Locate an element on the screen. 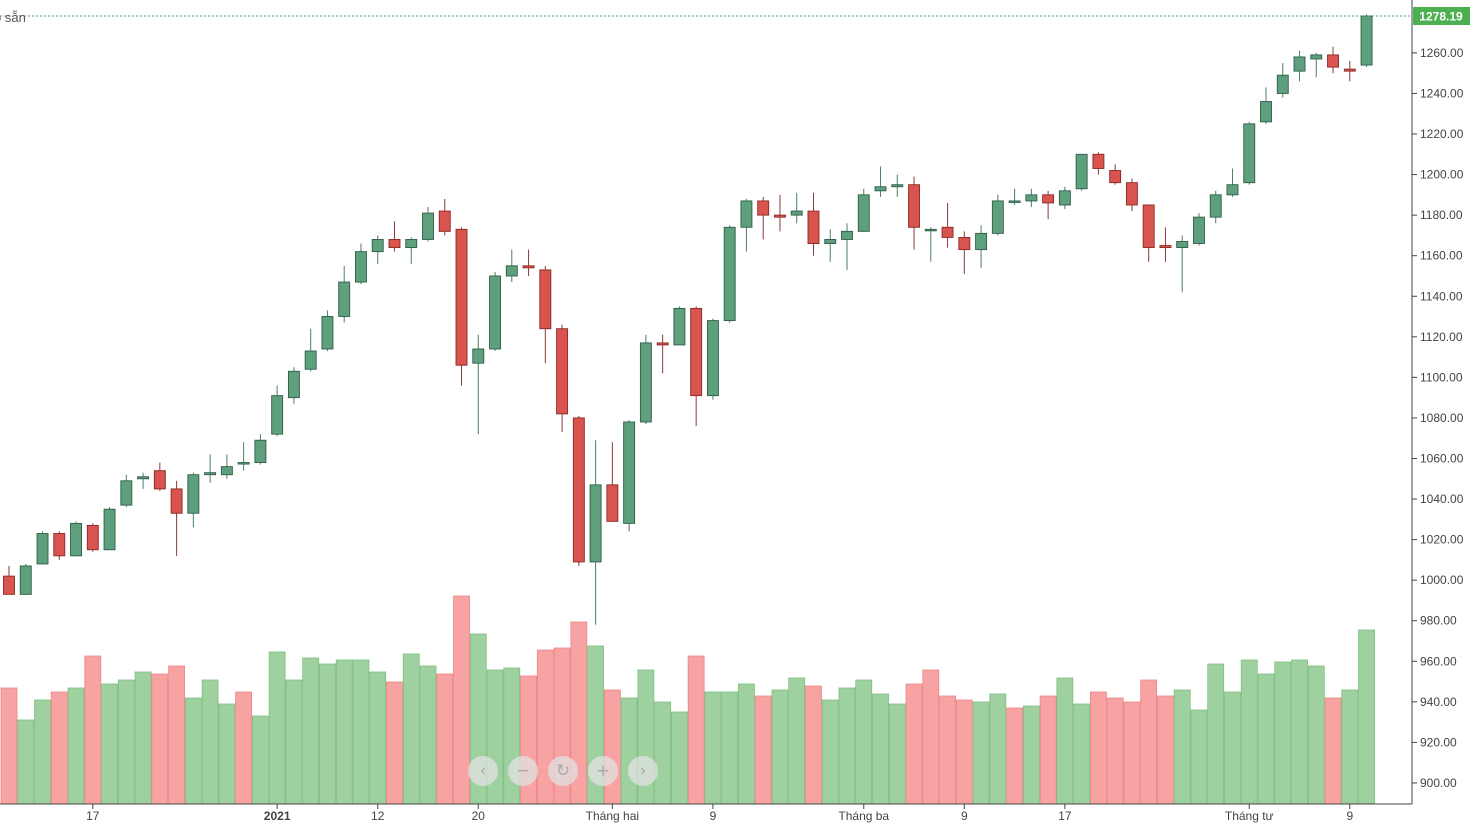 The width and height of the screenshot is (1470, 826). y-tick-label: 1260.00 is located at coordinates (1442, 53).